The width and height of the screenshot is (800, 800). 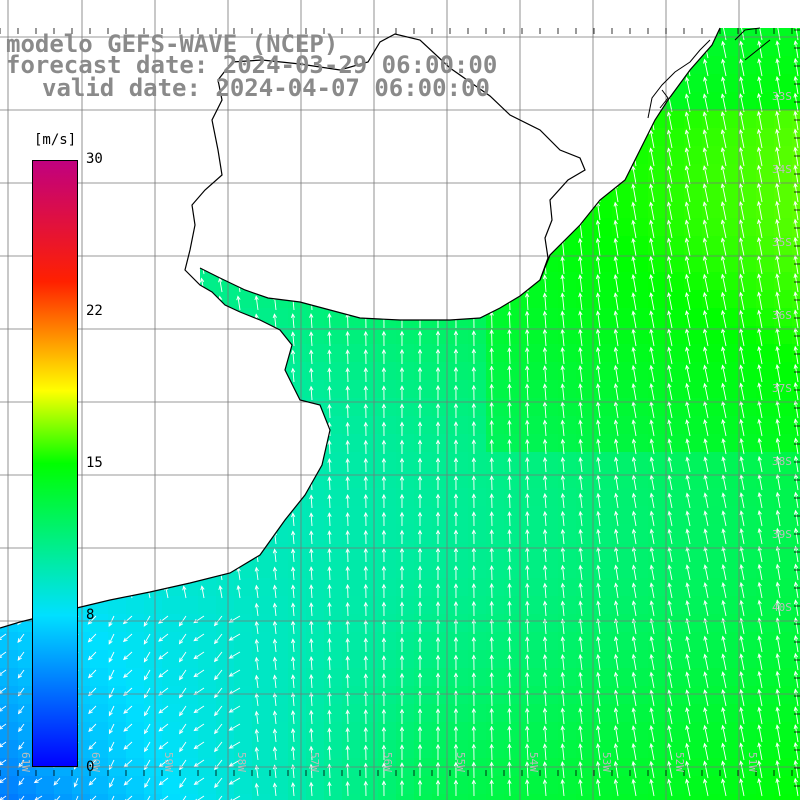 I want to click on colorbar-frame, so click(x=55, y=463).